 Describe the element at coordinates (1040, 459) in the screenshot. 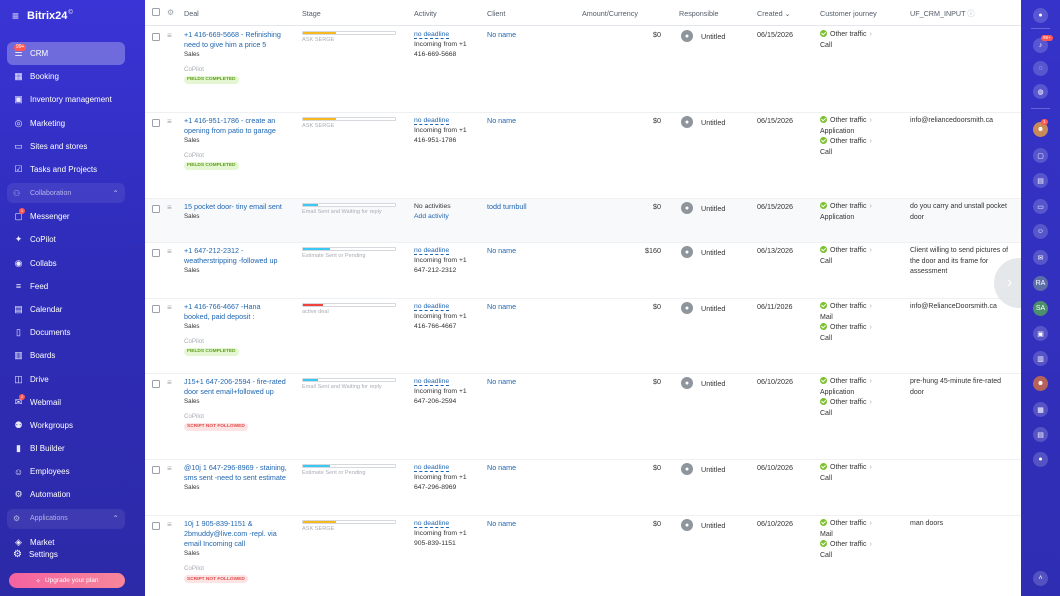

I see `profile-icon: ●` at that location.